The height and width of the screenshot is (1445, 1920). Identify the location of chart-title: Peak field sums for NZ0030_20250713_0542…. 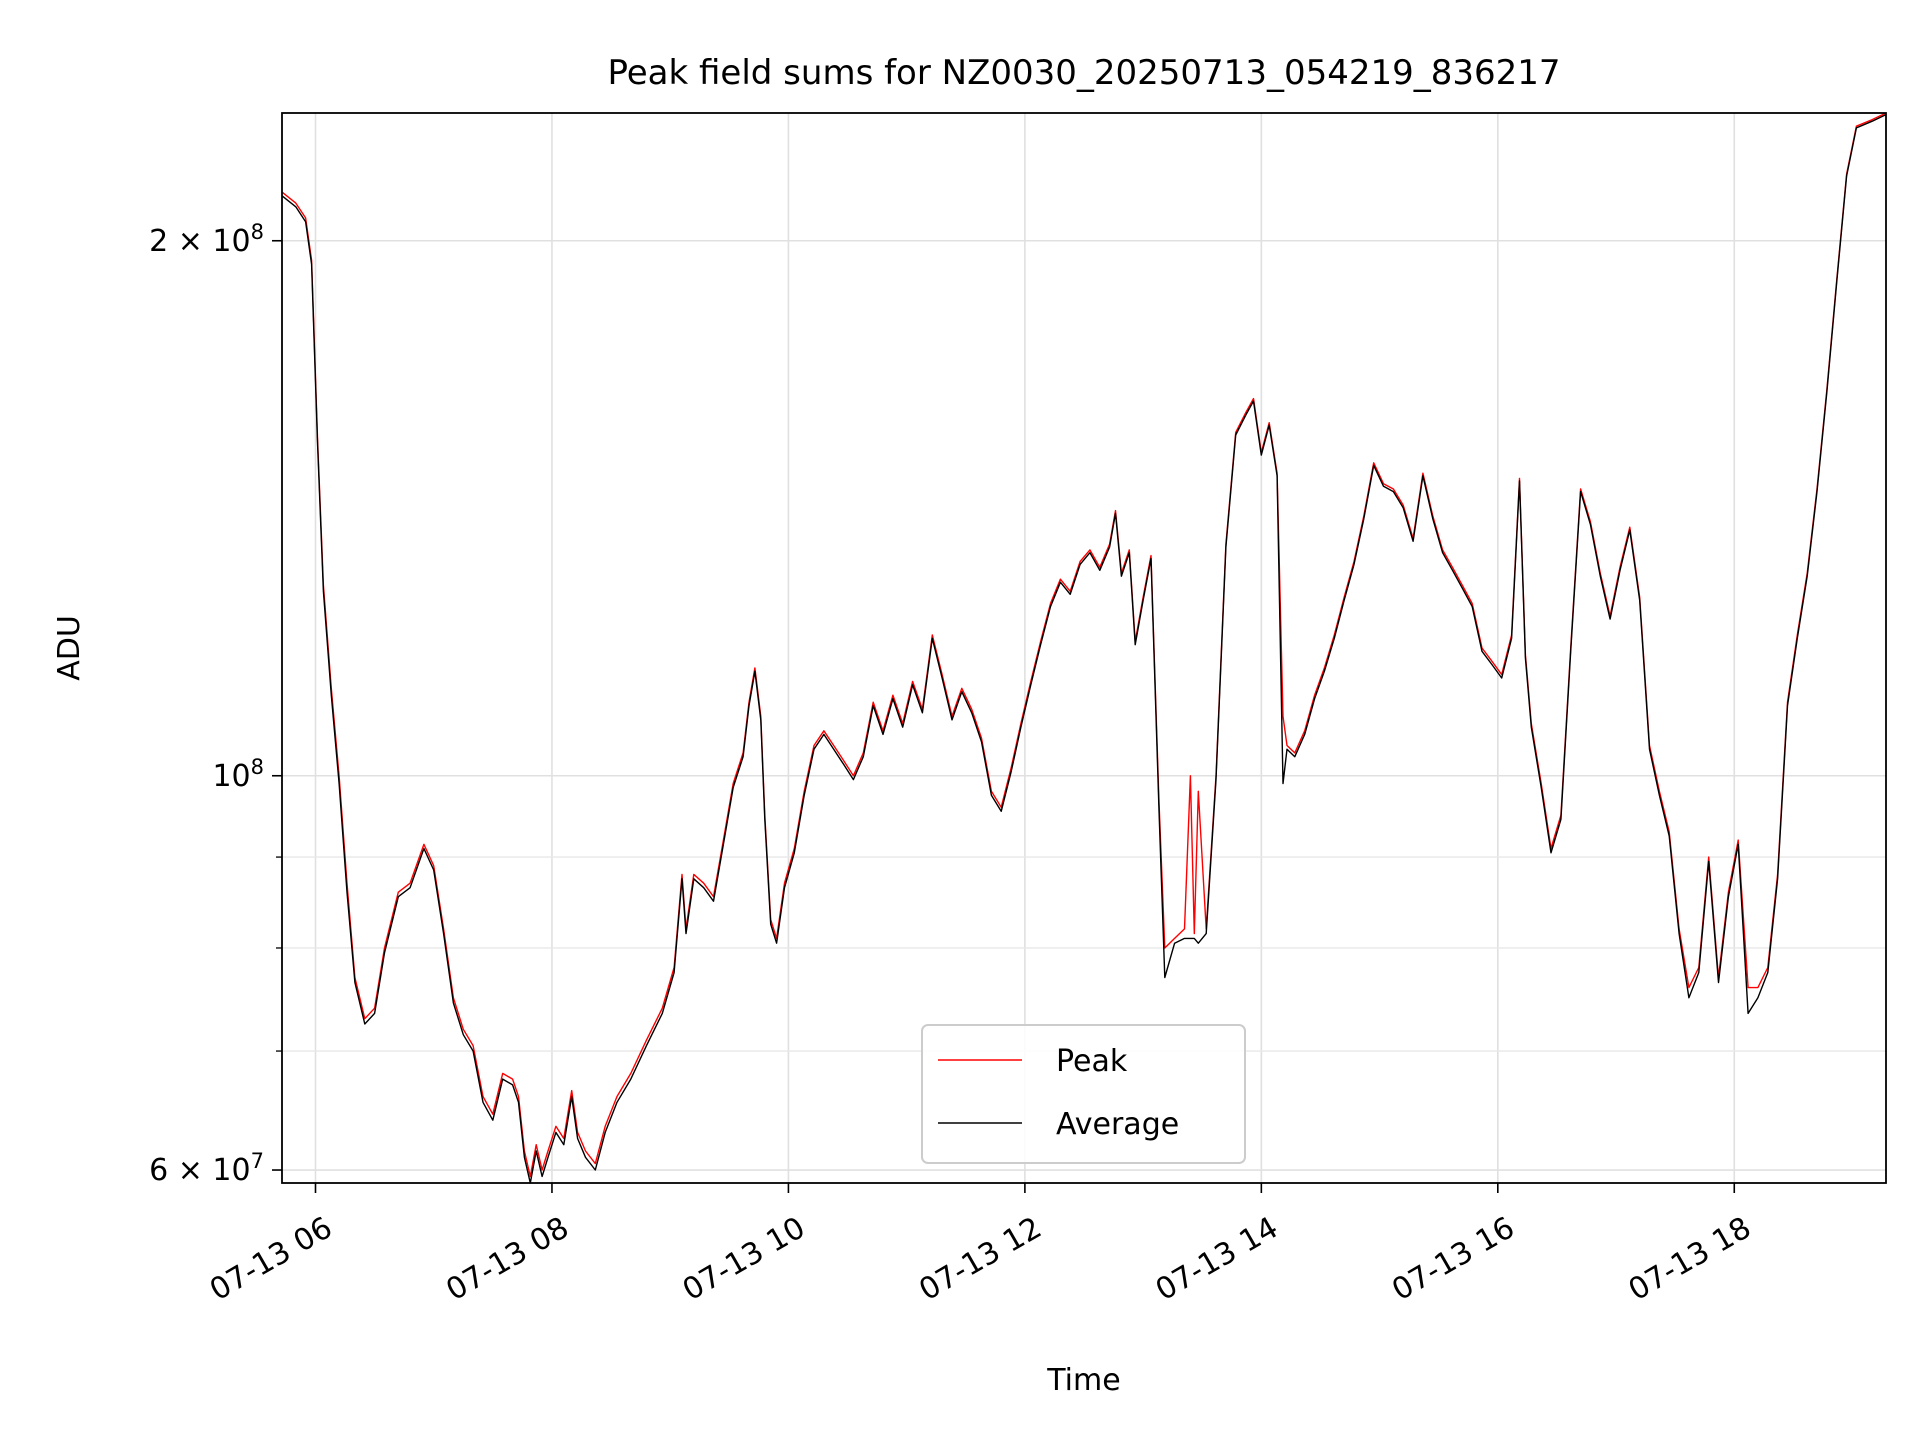
(1083, 73).